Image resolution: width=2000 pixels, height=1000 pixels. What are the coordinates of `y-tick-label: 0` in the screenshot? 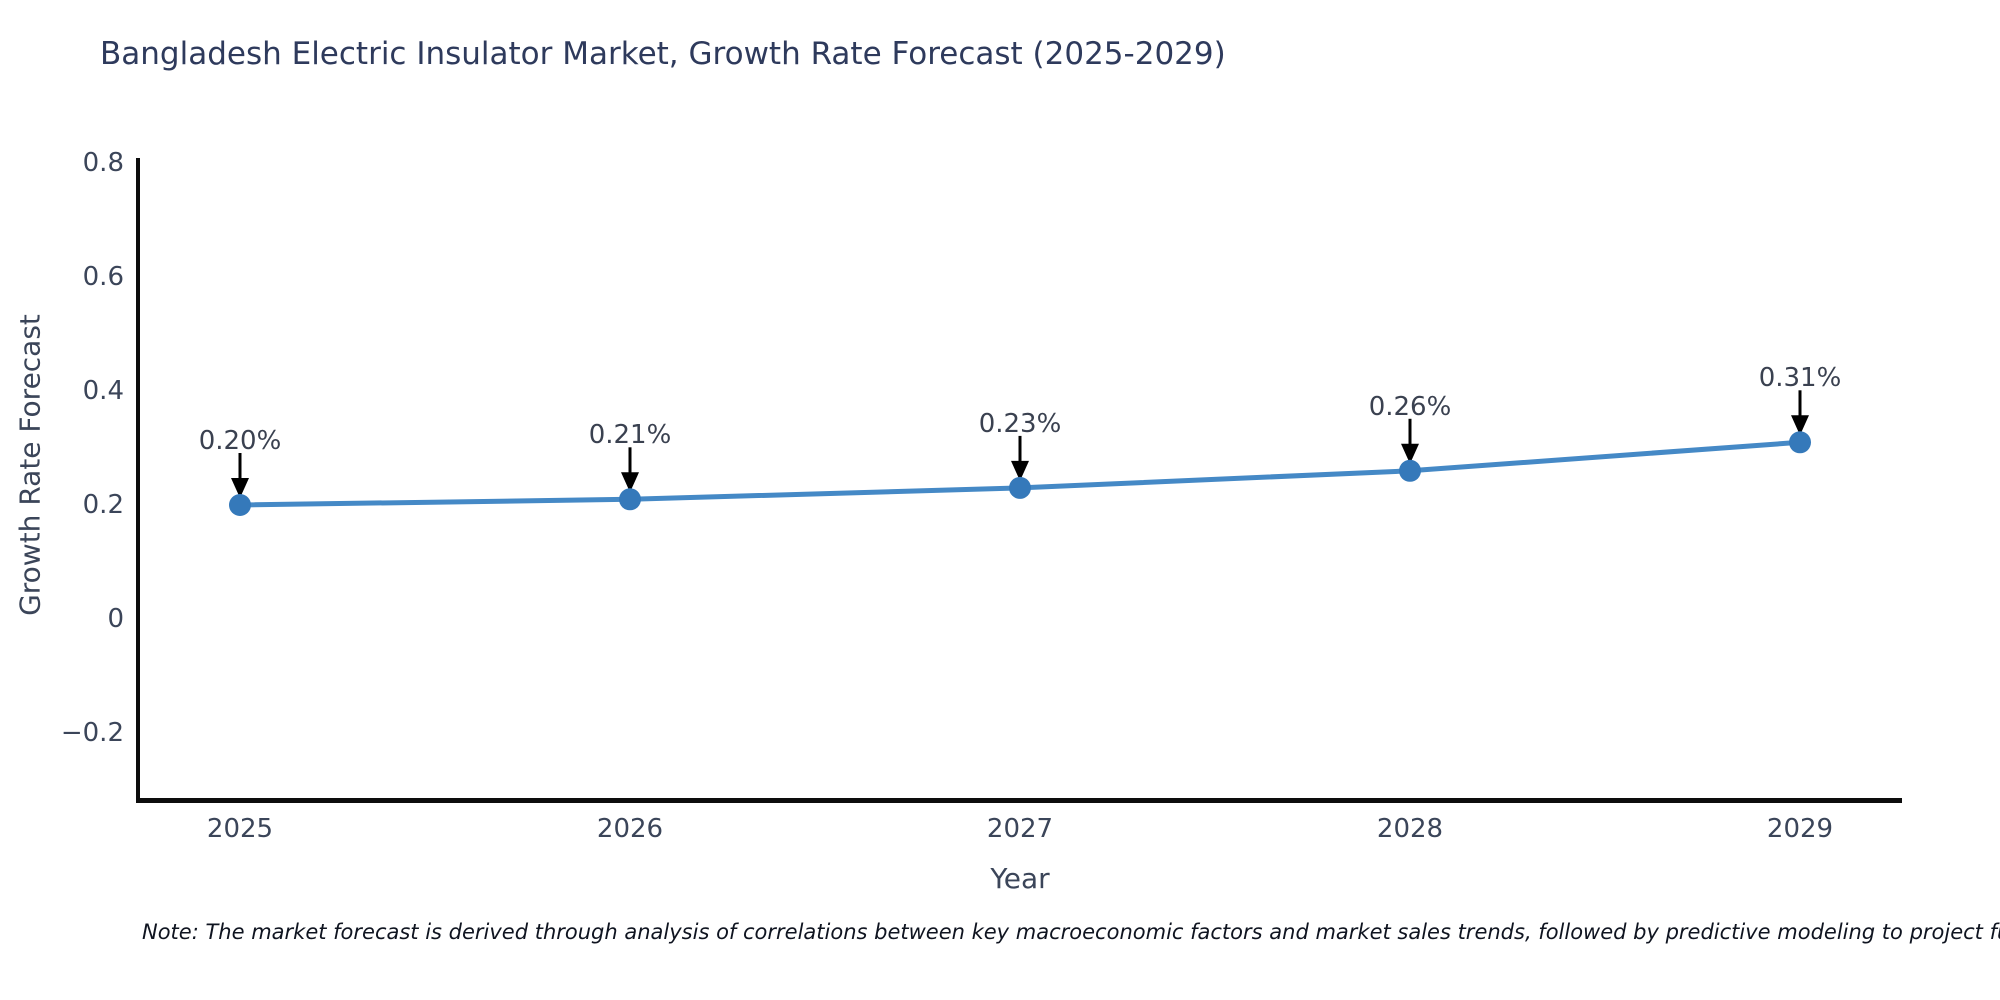 It's located at (115, 619).